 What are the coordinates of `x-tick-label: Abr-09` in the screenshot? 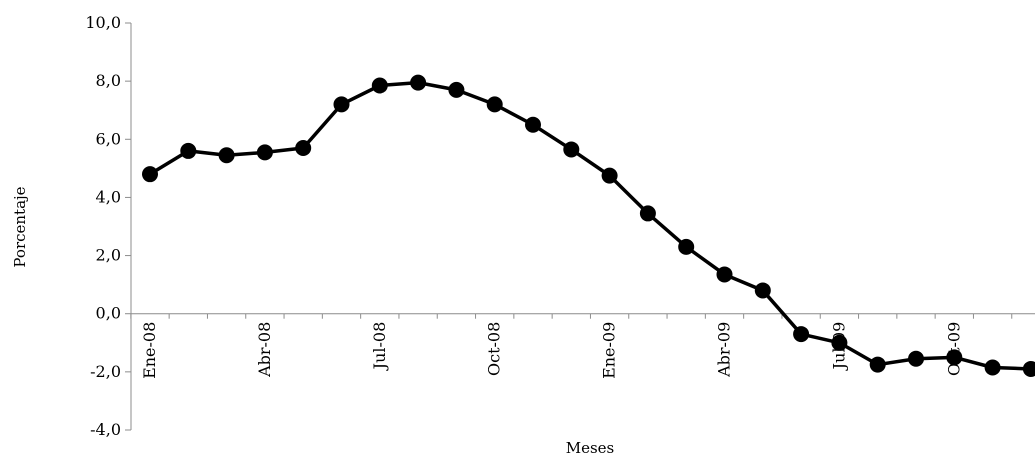 It's located at (724, 350).